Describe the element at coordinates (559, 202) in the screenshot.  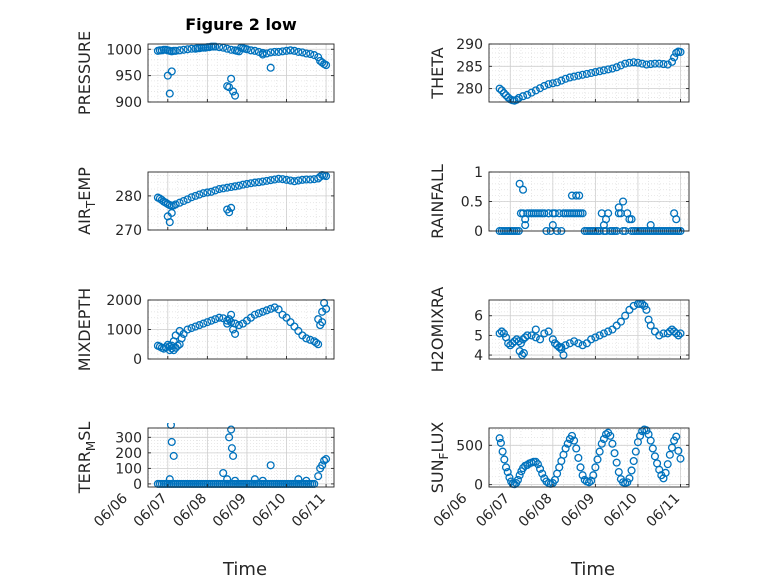
I see `panel-rainfall: 0 0.5 1 RAINFALL` at that location.